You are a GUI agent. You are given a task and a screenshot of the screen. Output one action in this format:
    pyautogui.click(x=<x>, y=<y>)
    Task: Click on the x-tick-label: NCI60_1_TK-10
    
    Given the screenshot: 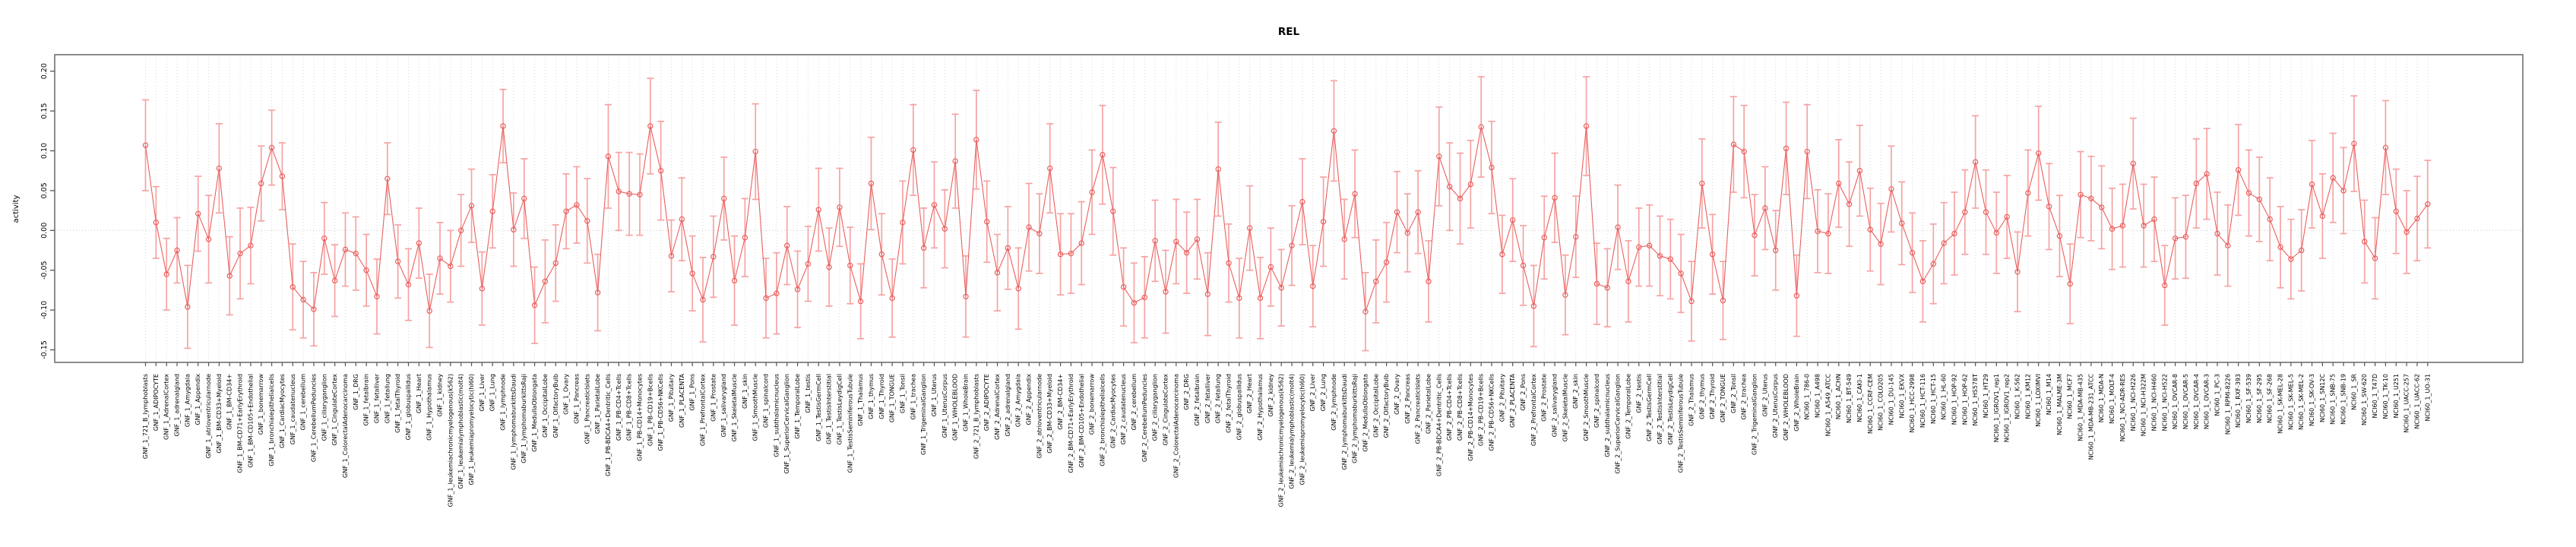 What is the action you would take?
    pyautogui.click(x=2385, y=396)
    